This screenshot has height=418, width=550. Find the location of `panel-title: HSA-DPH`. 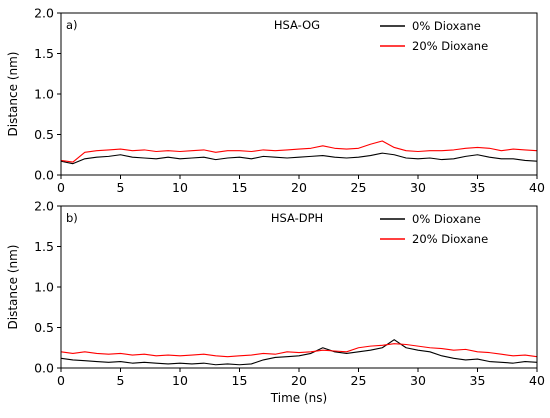

panel-title: HSA-DPH is located at coordinates (297, 218).